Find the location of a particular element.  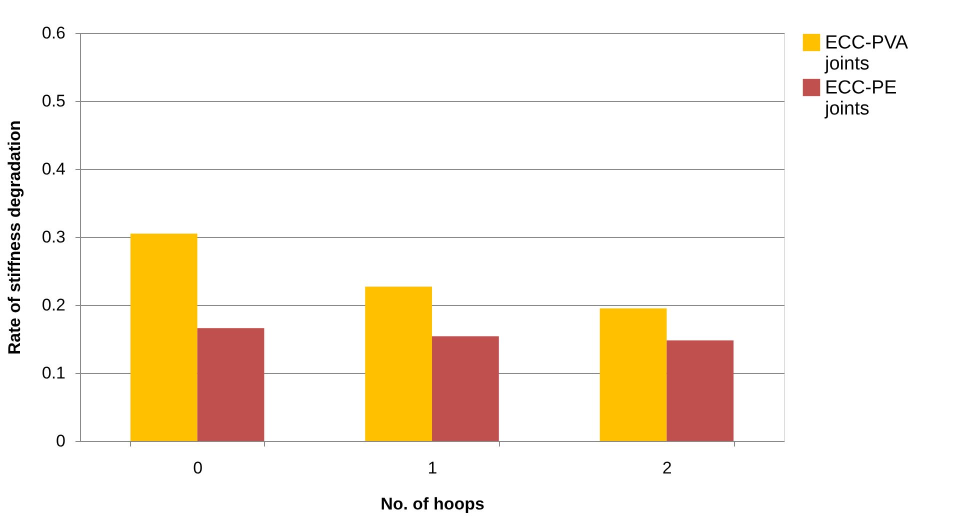

x-tick-label: 1 is located at coordinates (433, 468).